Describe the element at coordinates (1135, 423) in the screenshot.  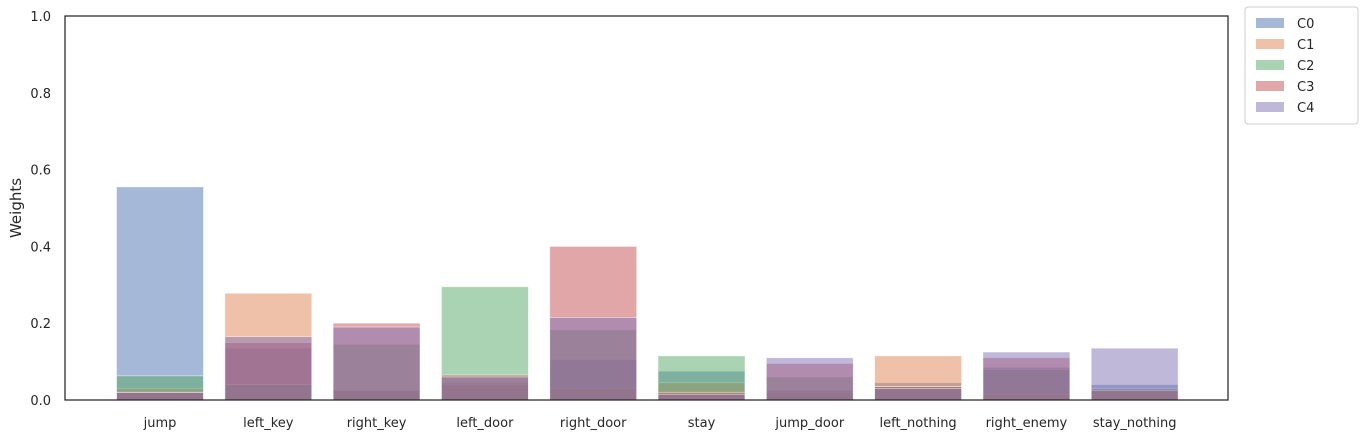
I see `x-tick-label: stay_nothing` at that location.